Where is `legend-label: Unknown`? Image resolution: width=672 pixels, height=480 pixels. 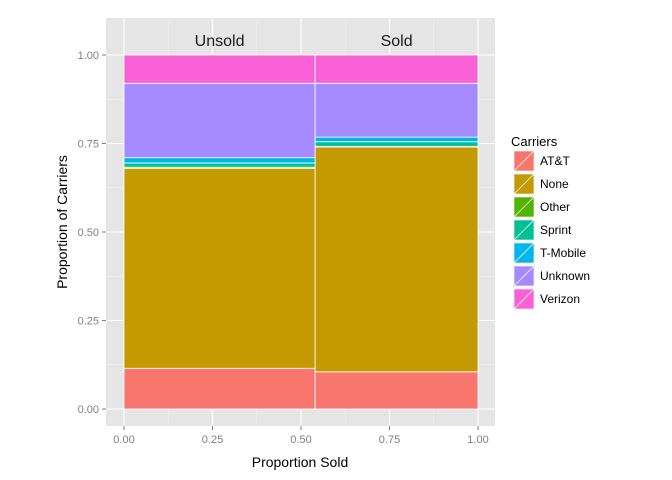
legend-label: Unknown is located at coordinates (565, 276).